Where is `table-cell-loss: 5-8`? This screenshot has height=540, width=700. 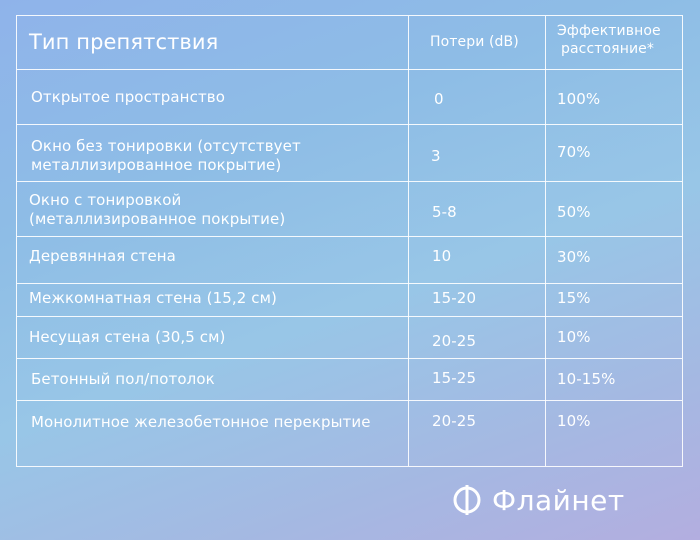
table-cell-loss: 5-8 is located at coordinates (444, 212).